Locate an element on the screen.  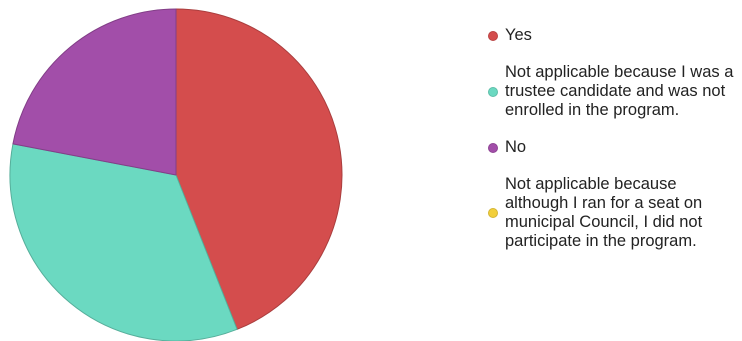
legend-swatch-council-candidate is located at coordinates (493, 213).